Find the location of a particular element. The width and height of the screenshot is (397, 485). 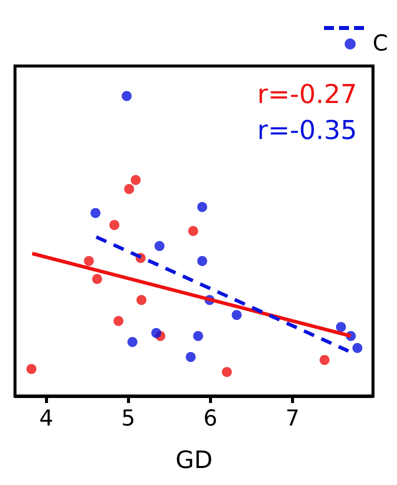

annotation: r=-0.35 is located at coordinates (307, 131).